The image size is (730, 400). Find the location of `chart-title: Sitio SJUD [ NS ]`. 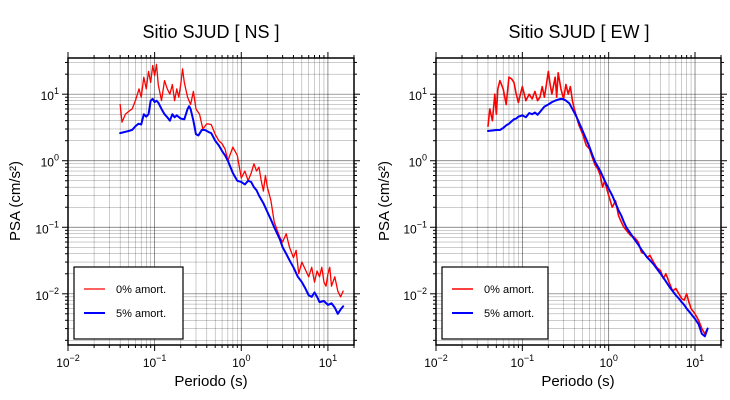

chart-title: Sitio SJUD [ NS ] is located at coordinates (210, 32).